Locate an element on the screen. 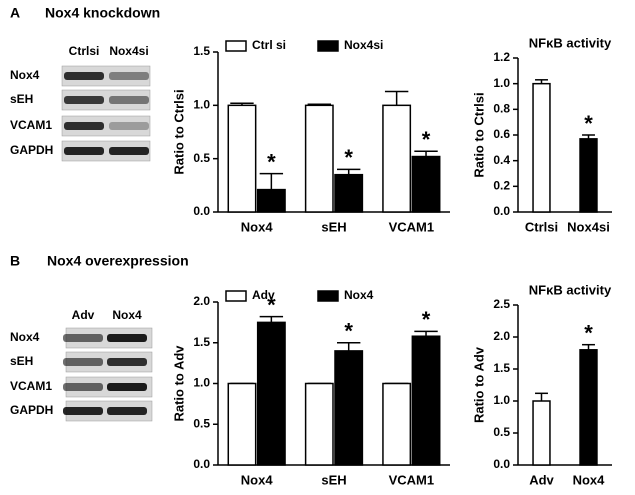  legend-label: Adv is located at coordinates (263, 295).